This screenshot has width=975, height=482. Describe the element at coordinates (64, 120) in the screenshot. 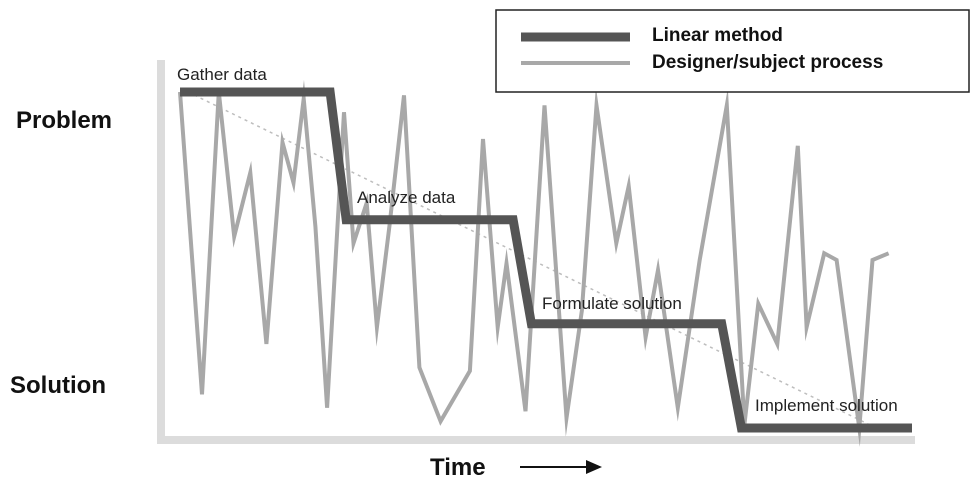

I see `y-top-label: Problem` at that location.